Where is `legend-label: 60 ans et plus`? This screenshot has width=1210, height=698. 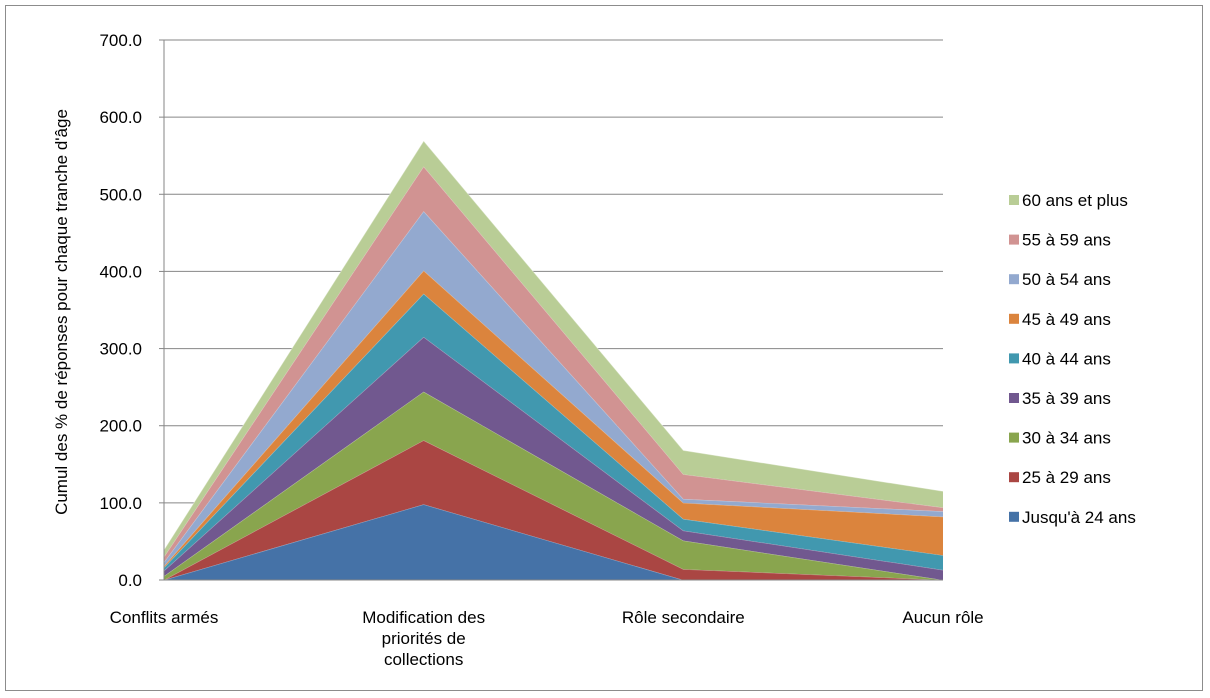 legend-label: 60 ans et plus is located at coordinates (1075, 200).